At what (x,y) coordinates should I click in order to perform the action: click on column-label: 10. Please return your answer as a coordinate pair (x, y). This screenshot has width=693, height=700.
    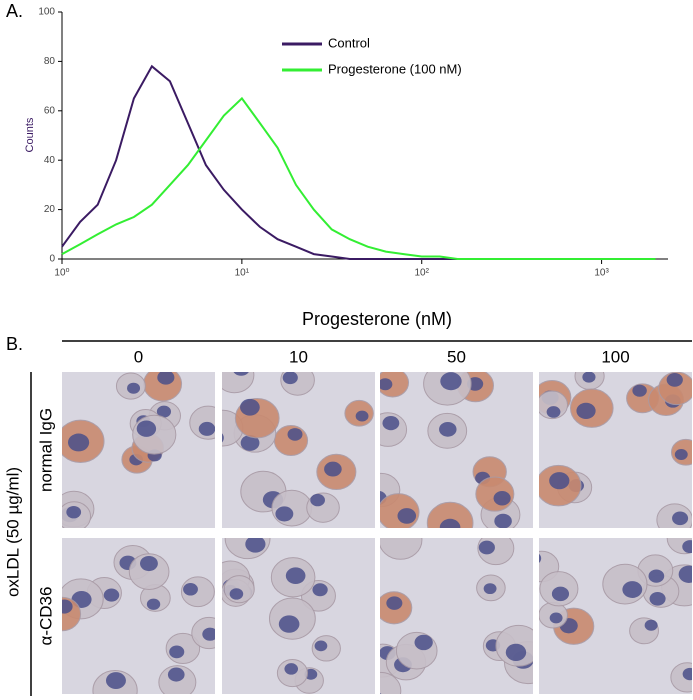
    Looking at the image, I should click on (298, 356).